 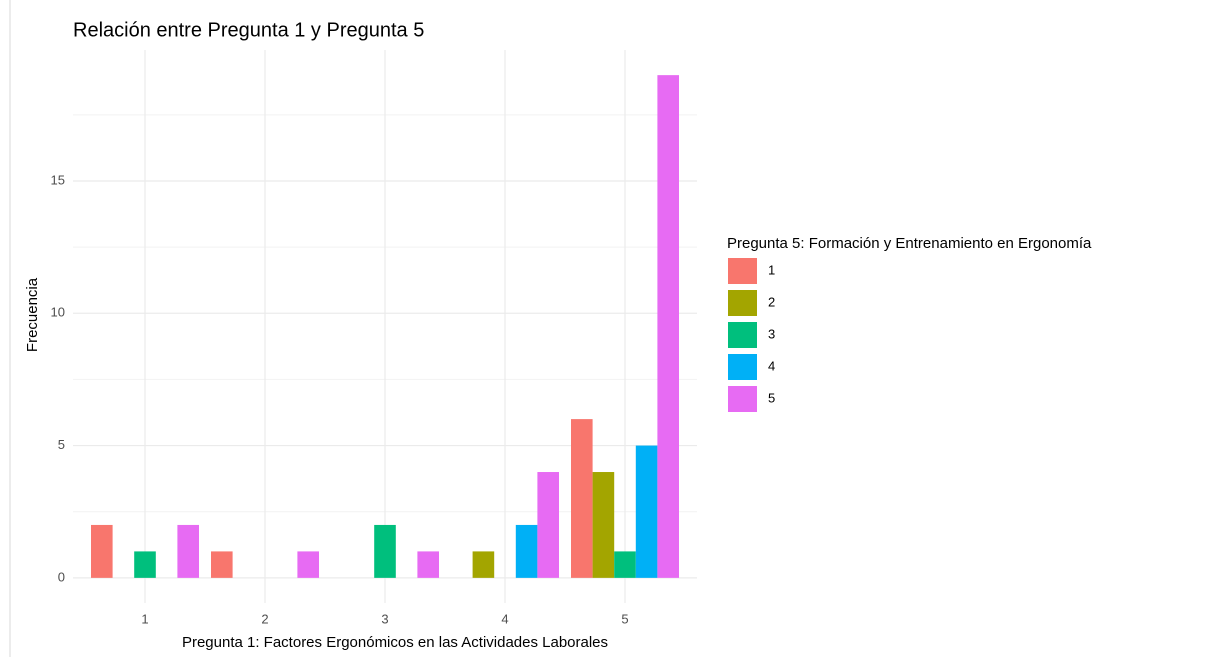 I want to click on y-tick-label: 10, so click(x=58, y=312).